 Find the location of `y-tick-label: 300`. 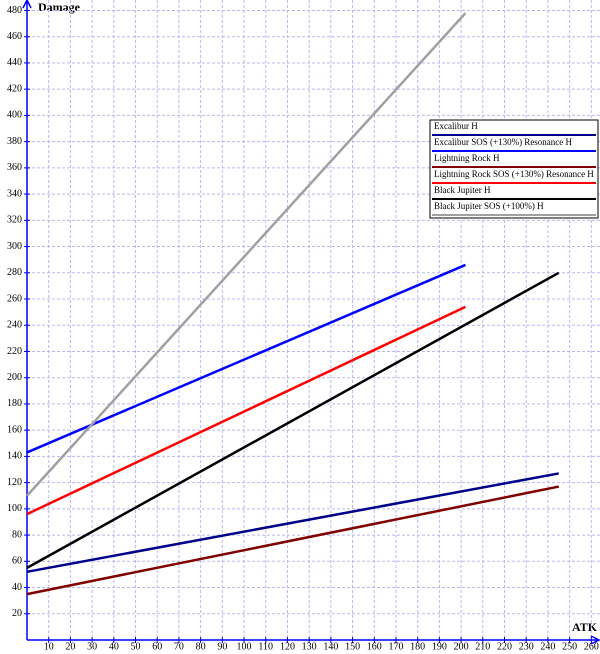

y-tick-label: 300 is located at coordinates (14, 246).